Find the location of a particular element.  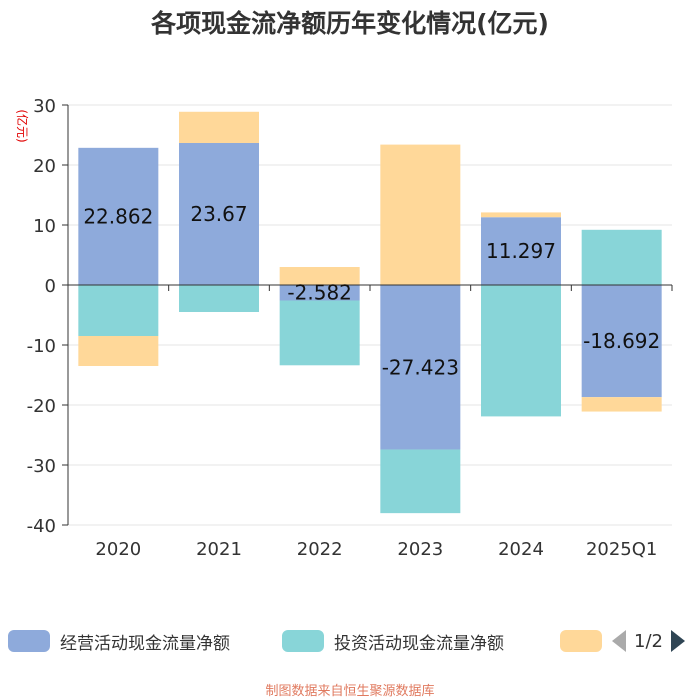

y-tick-label: 0 is located at coordinates (50, 286).